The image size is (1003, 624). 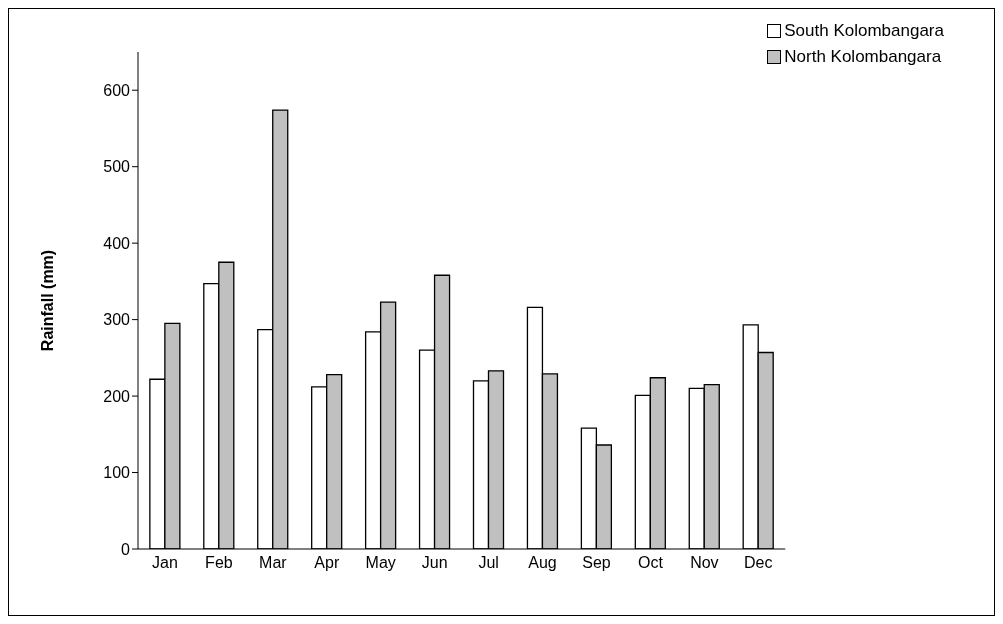 I want to click on x-tick-label: Jun, so click(x=434, y=563).